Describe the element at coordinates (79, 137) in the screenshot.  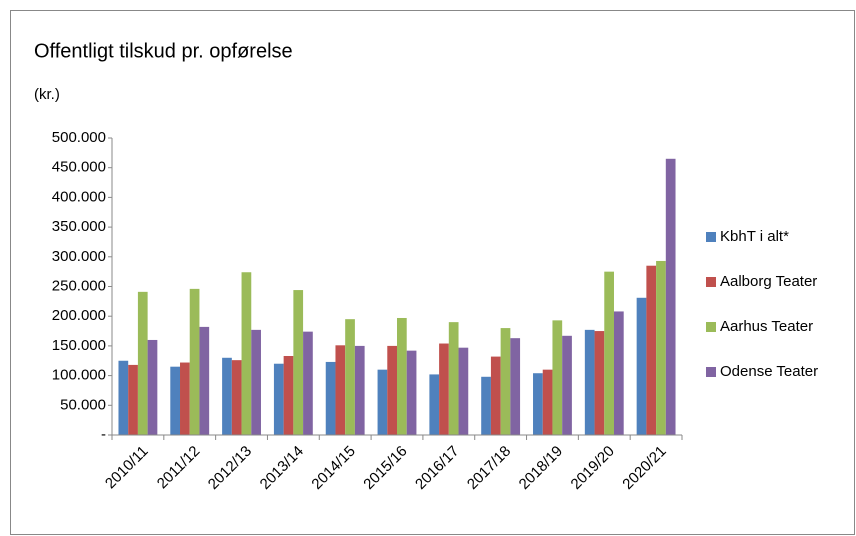
I see `y-tick-label: 500.000` at that location.